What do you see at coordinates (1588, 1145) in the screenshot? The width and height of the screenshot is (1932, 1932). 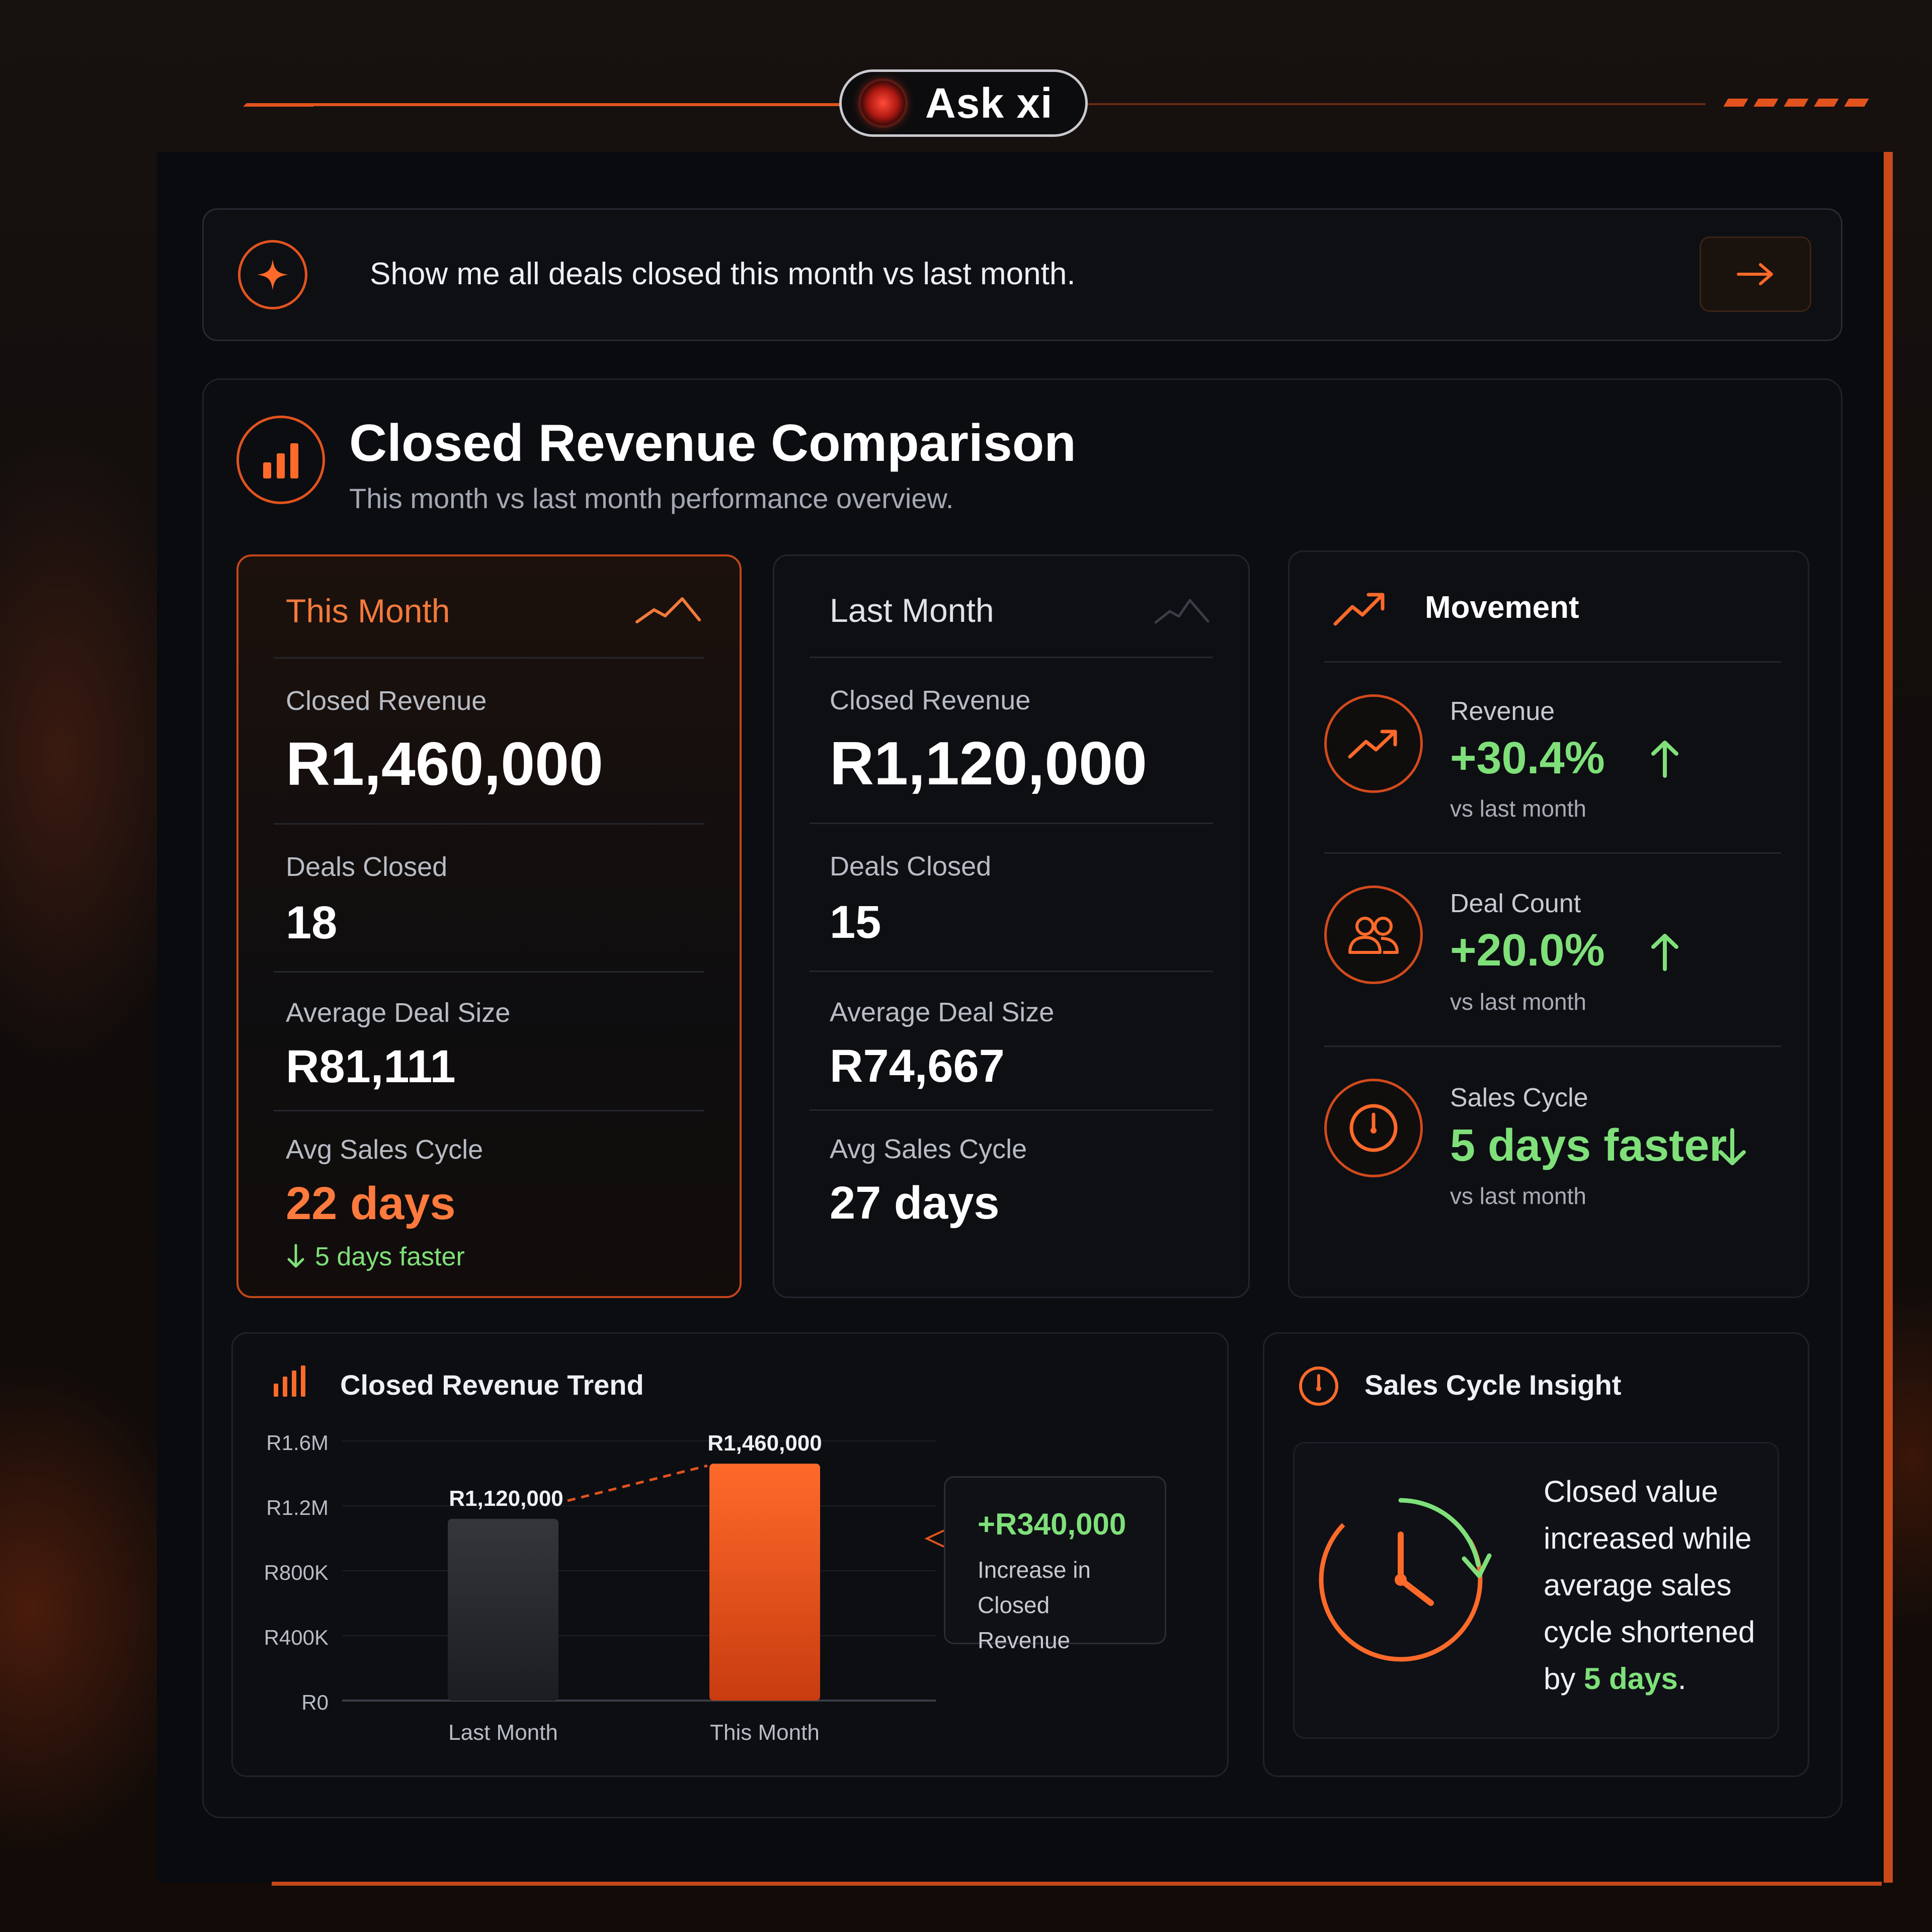 I see `movement-sales-cycle-value: 5 days faster` at bounding box center [1588, 1145].